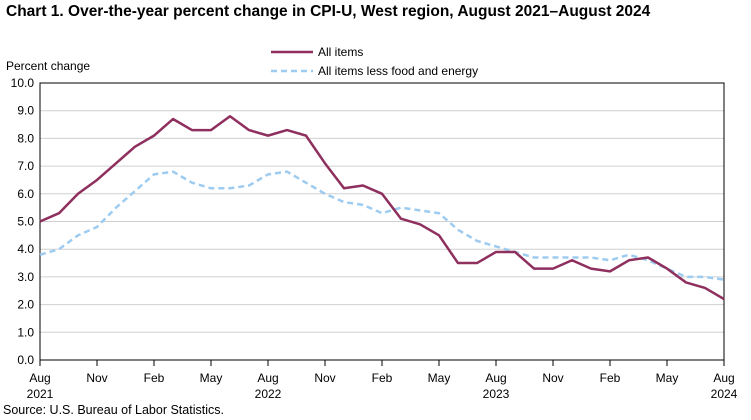  What do you see at coordinates (25, 222) in the screenshot?
I see `y-tick-label: 5.0` at bounding box center [25, 222].